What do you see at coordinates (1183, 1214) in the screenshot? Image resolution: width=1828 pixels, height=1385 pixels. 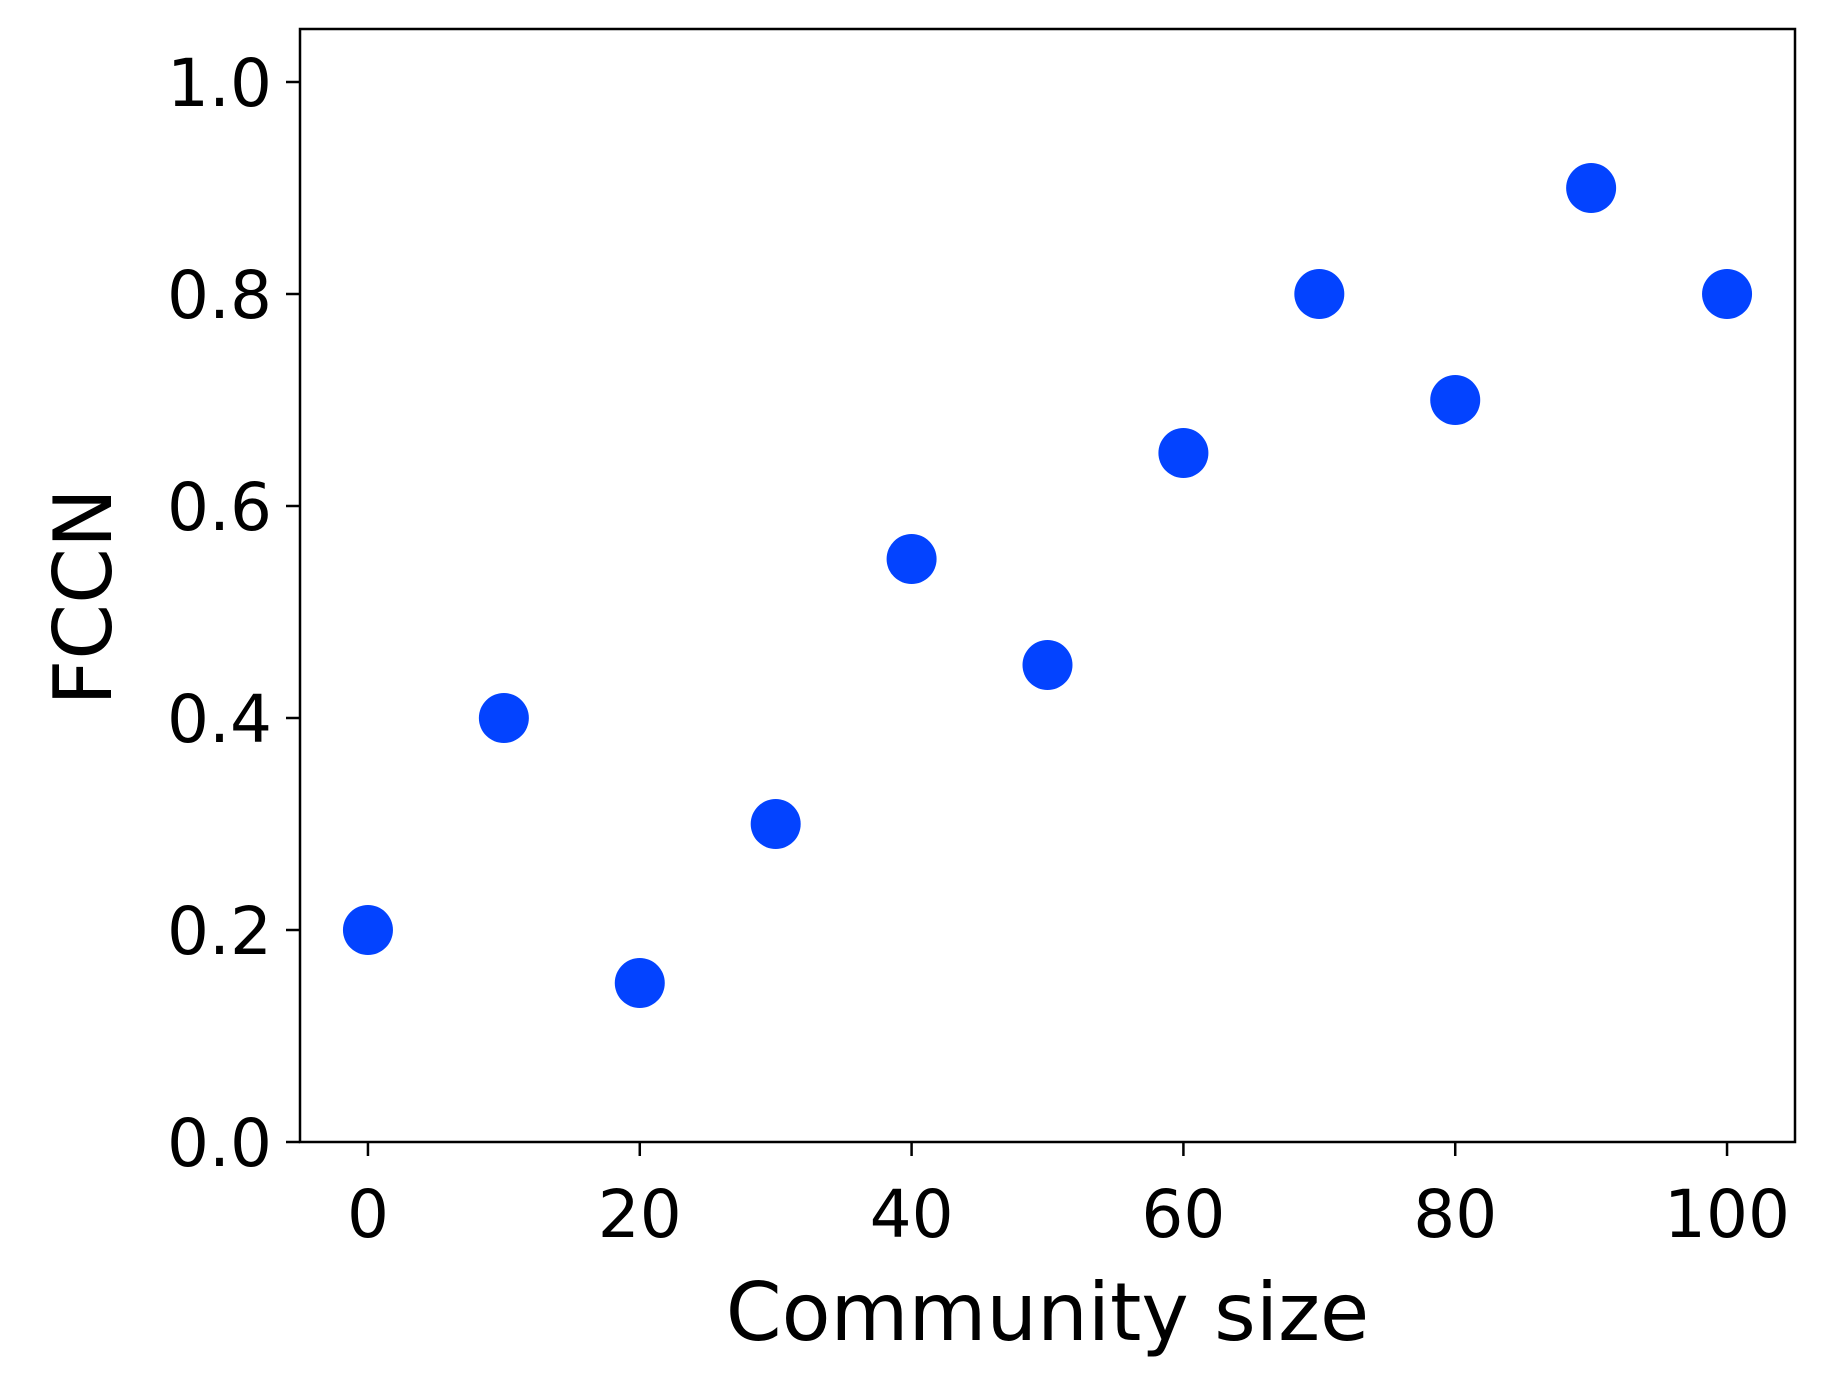 I see `x-tick-label: 60` at bounding box center [1183, 1214].